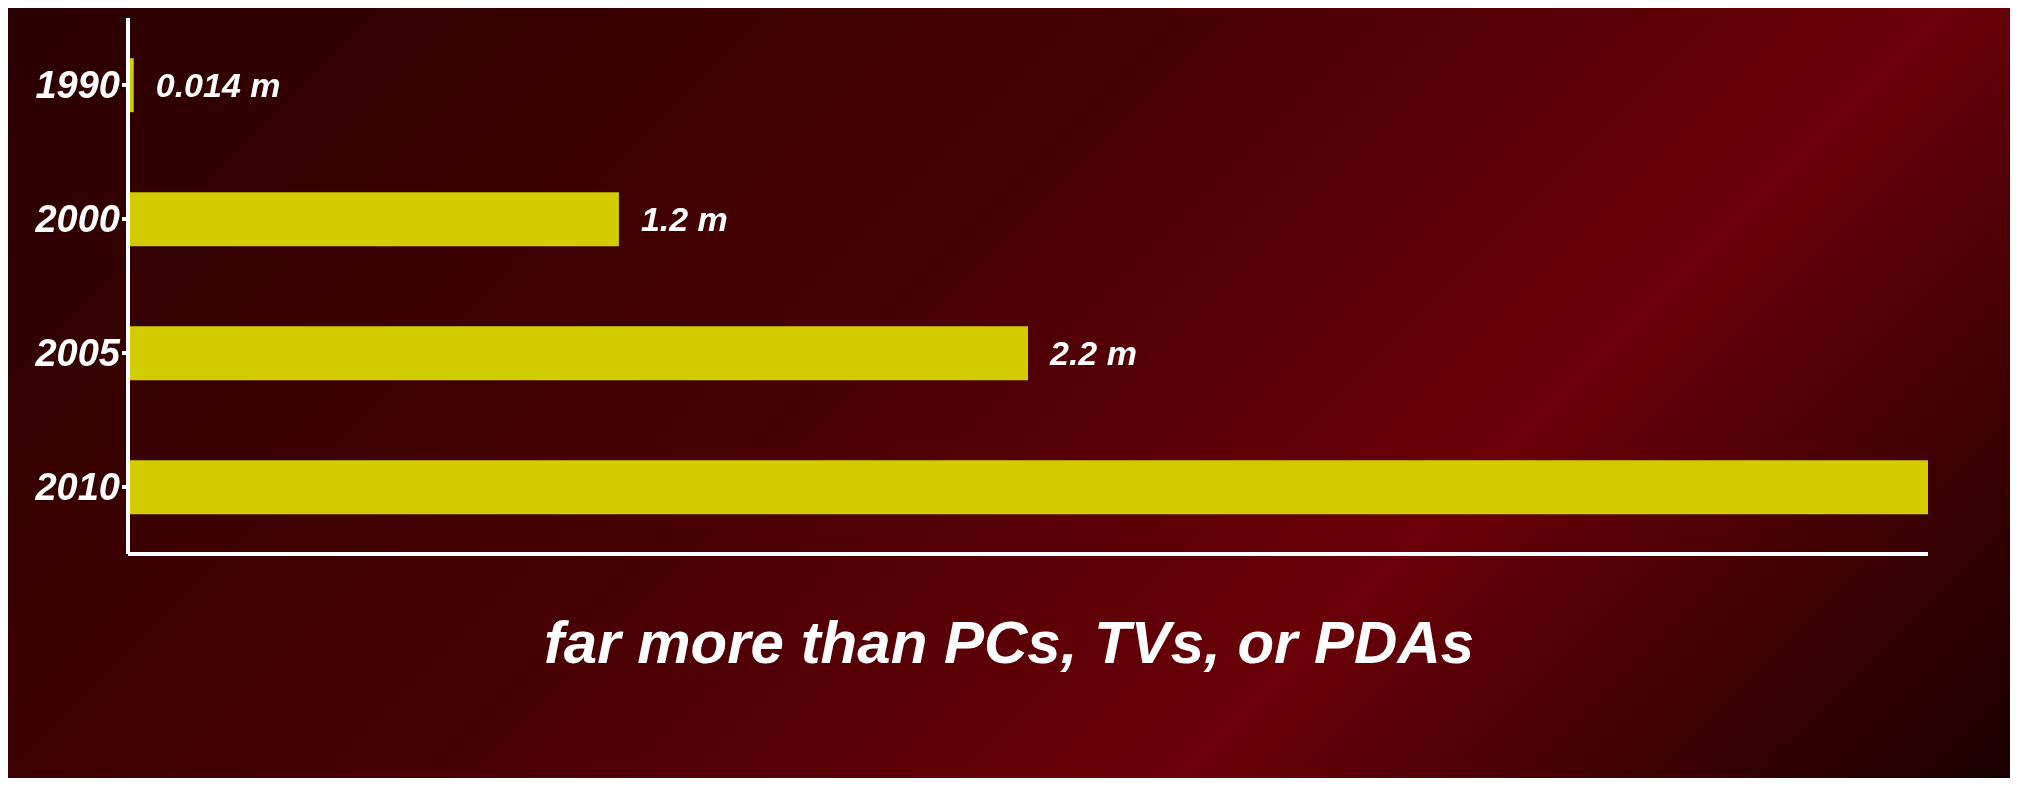 Image resolution: width=2018 pixels, height=786 pixels. Describe the element at coordinates (684, 219) in the screenshot. I see `data-label: 1.2 m` at that location.